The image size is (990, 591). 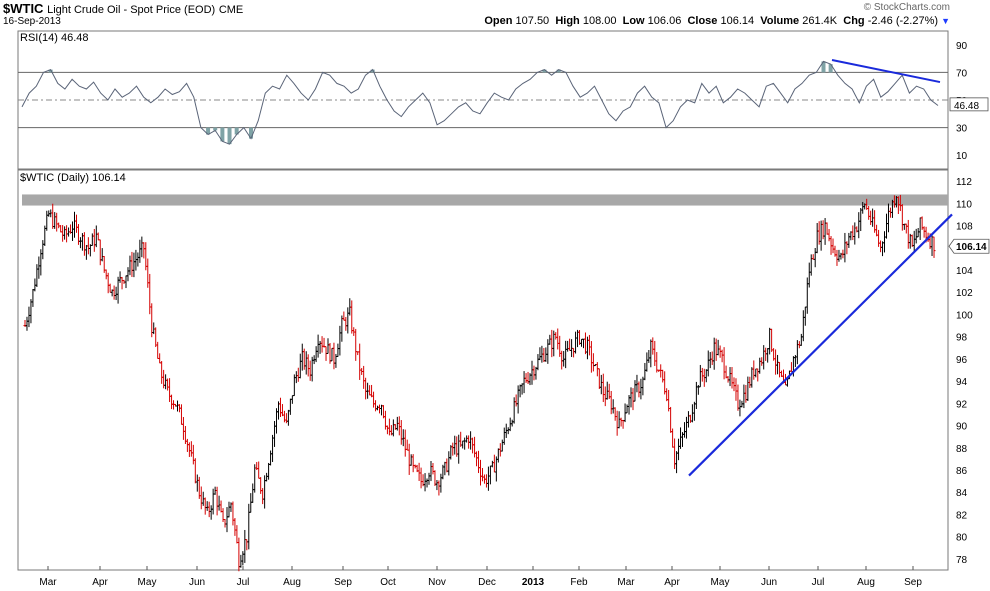 I want to click on resistance-band, so click(x=485, y=200).